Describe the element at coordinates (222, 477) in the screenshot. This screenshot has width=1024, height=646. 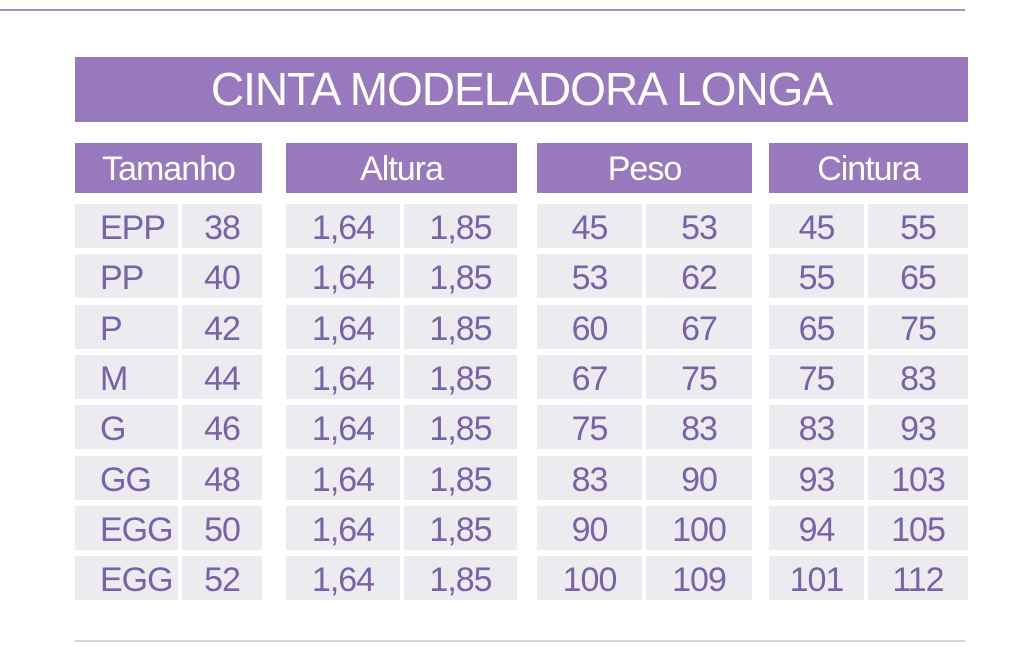
I see `table-cell: 48` at that location.